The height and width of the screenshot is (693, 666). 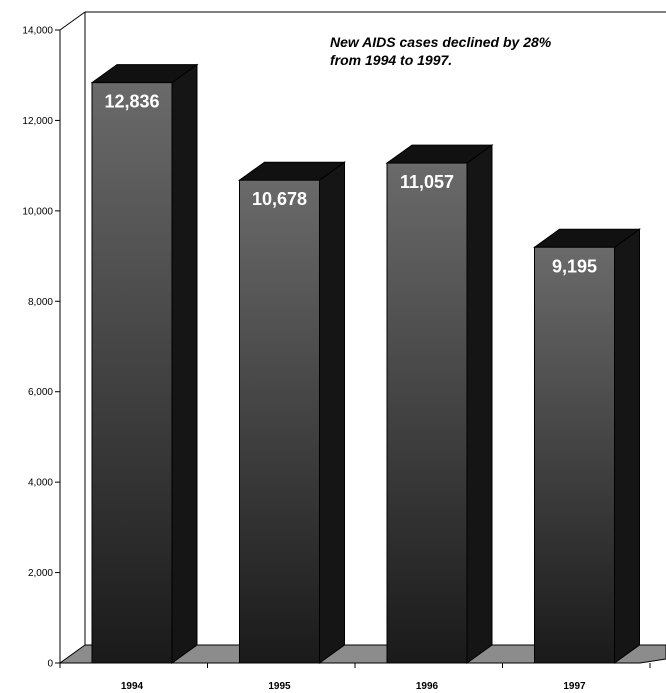 I want to click on y-axis: 0 2,000 4,000 6,000 8,000 10,000 12,000 14,000, so click(x=41, y=348).